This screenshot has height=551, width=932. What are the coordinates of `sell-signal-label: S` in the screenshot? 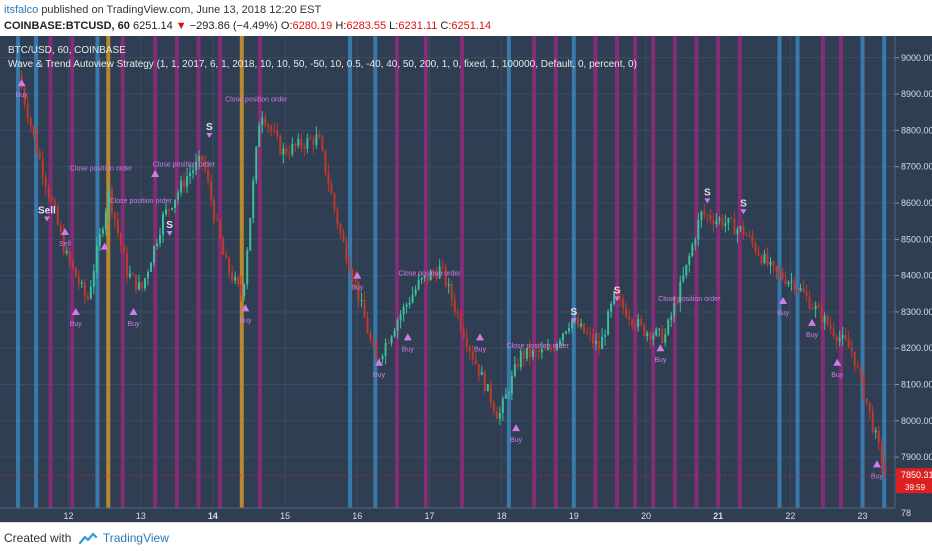 It's located at (743, 203).